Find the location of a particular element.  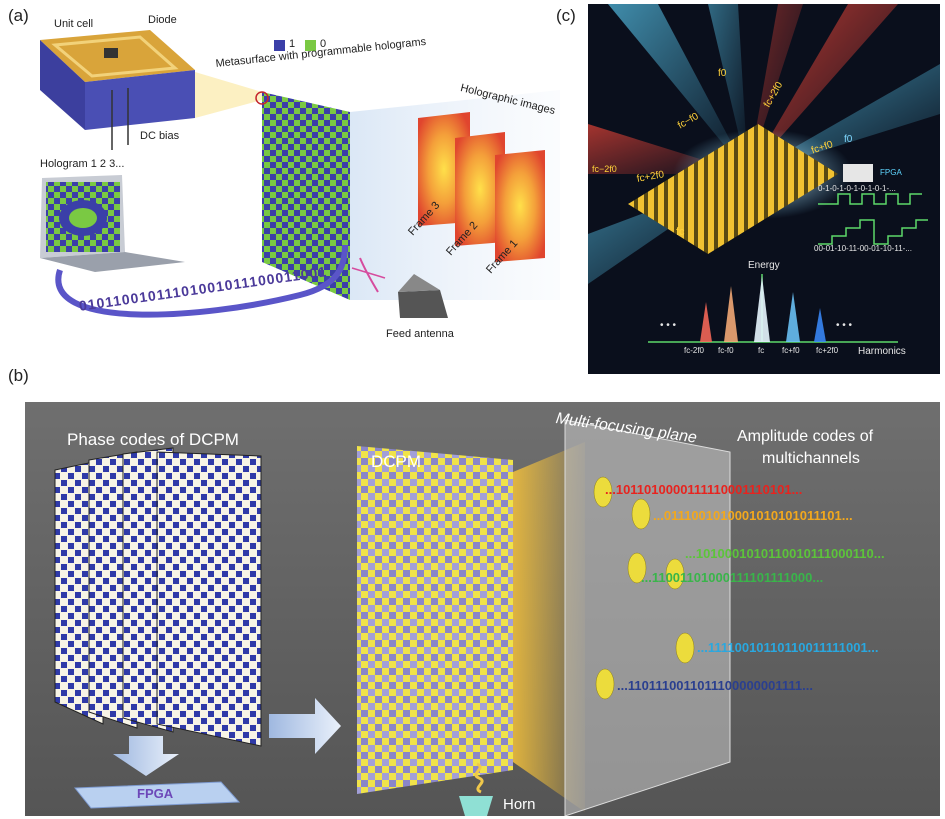

legend-bit-1-swatch is located at coordinates (279, 45).